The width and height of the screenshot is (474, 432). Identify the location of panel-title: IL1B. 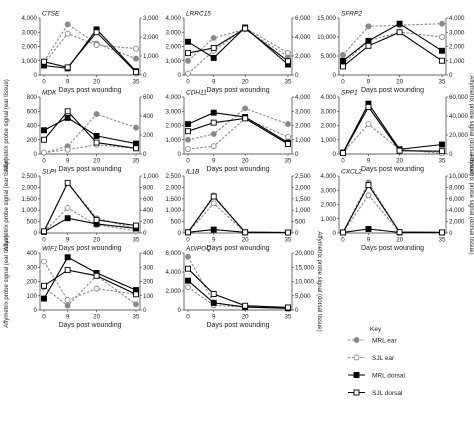
(193, 172).